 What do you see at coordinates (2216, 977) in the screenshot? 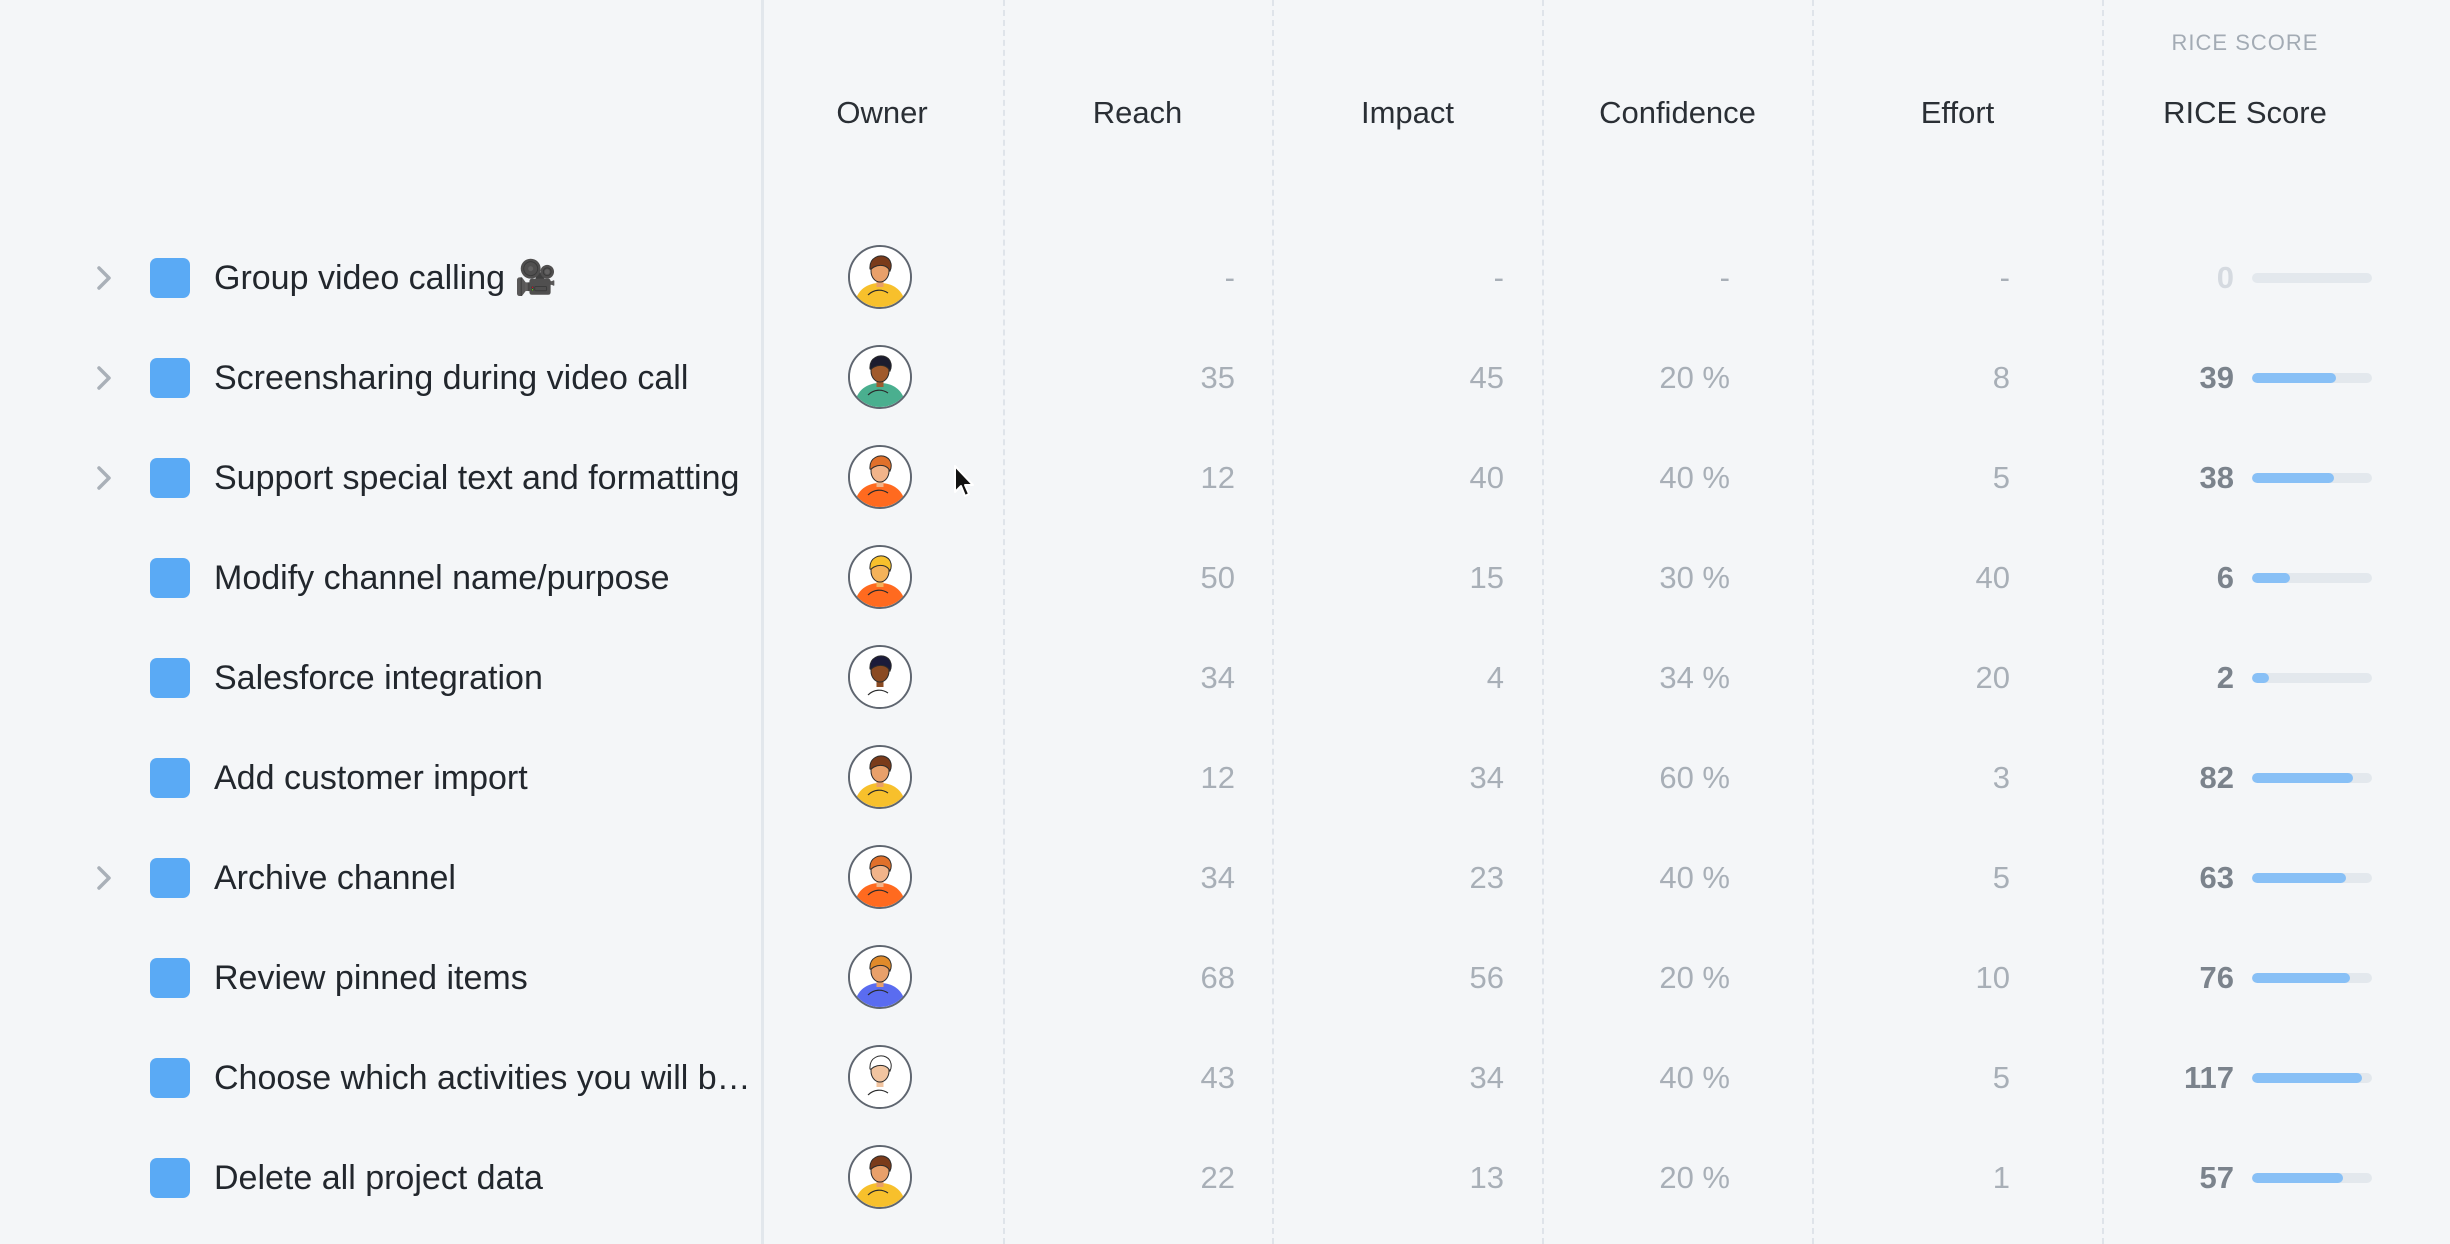
I see `rice-score-value: 76` at bounding box center [2216, 977].